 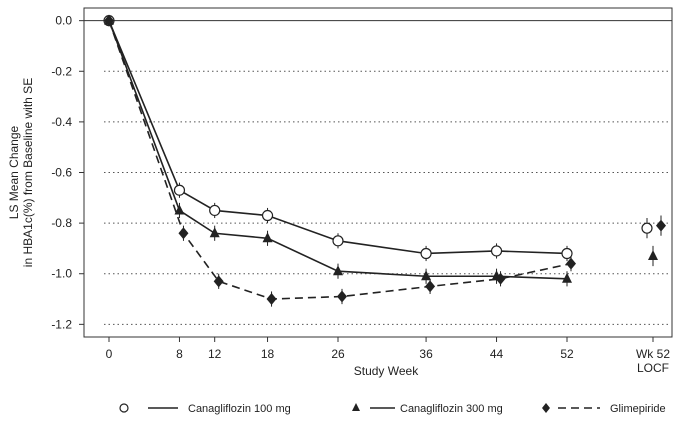 What do you see at coordinates (109, 354) in the screenshot?
I see `x-tick-label: 0` at bounding box center [109, 354].